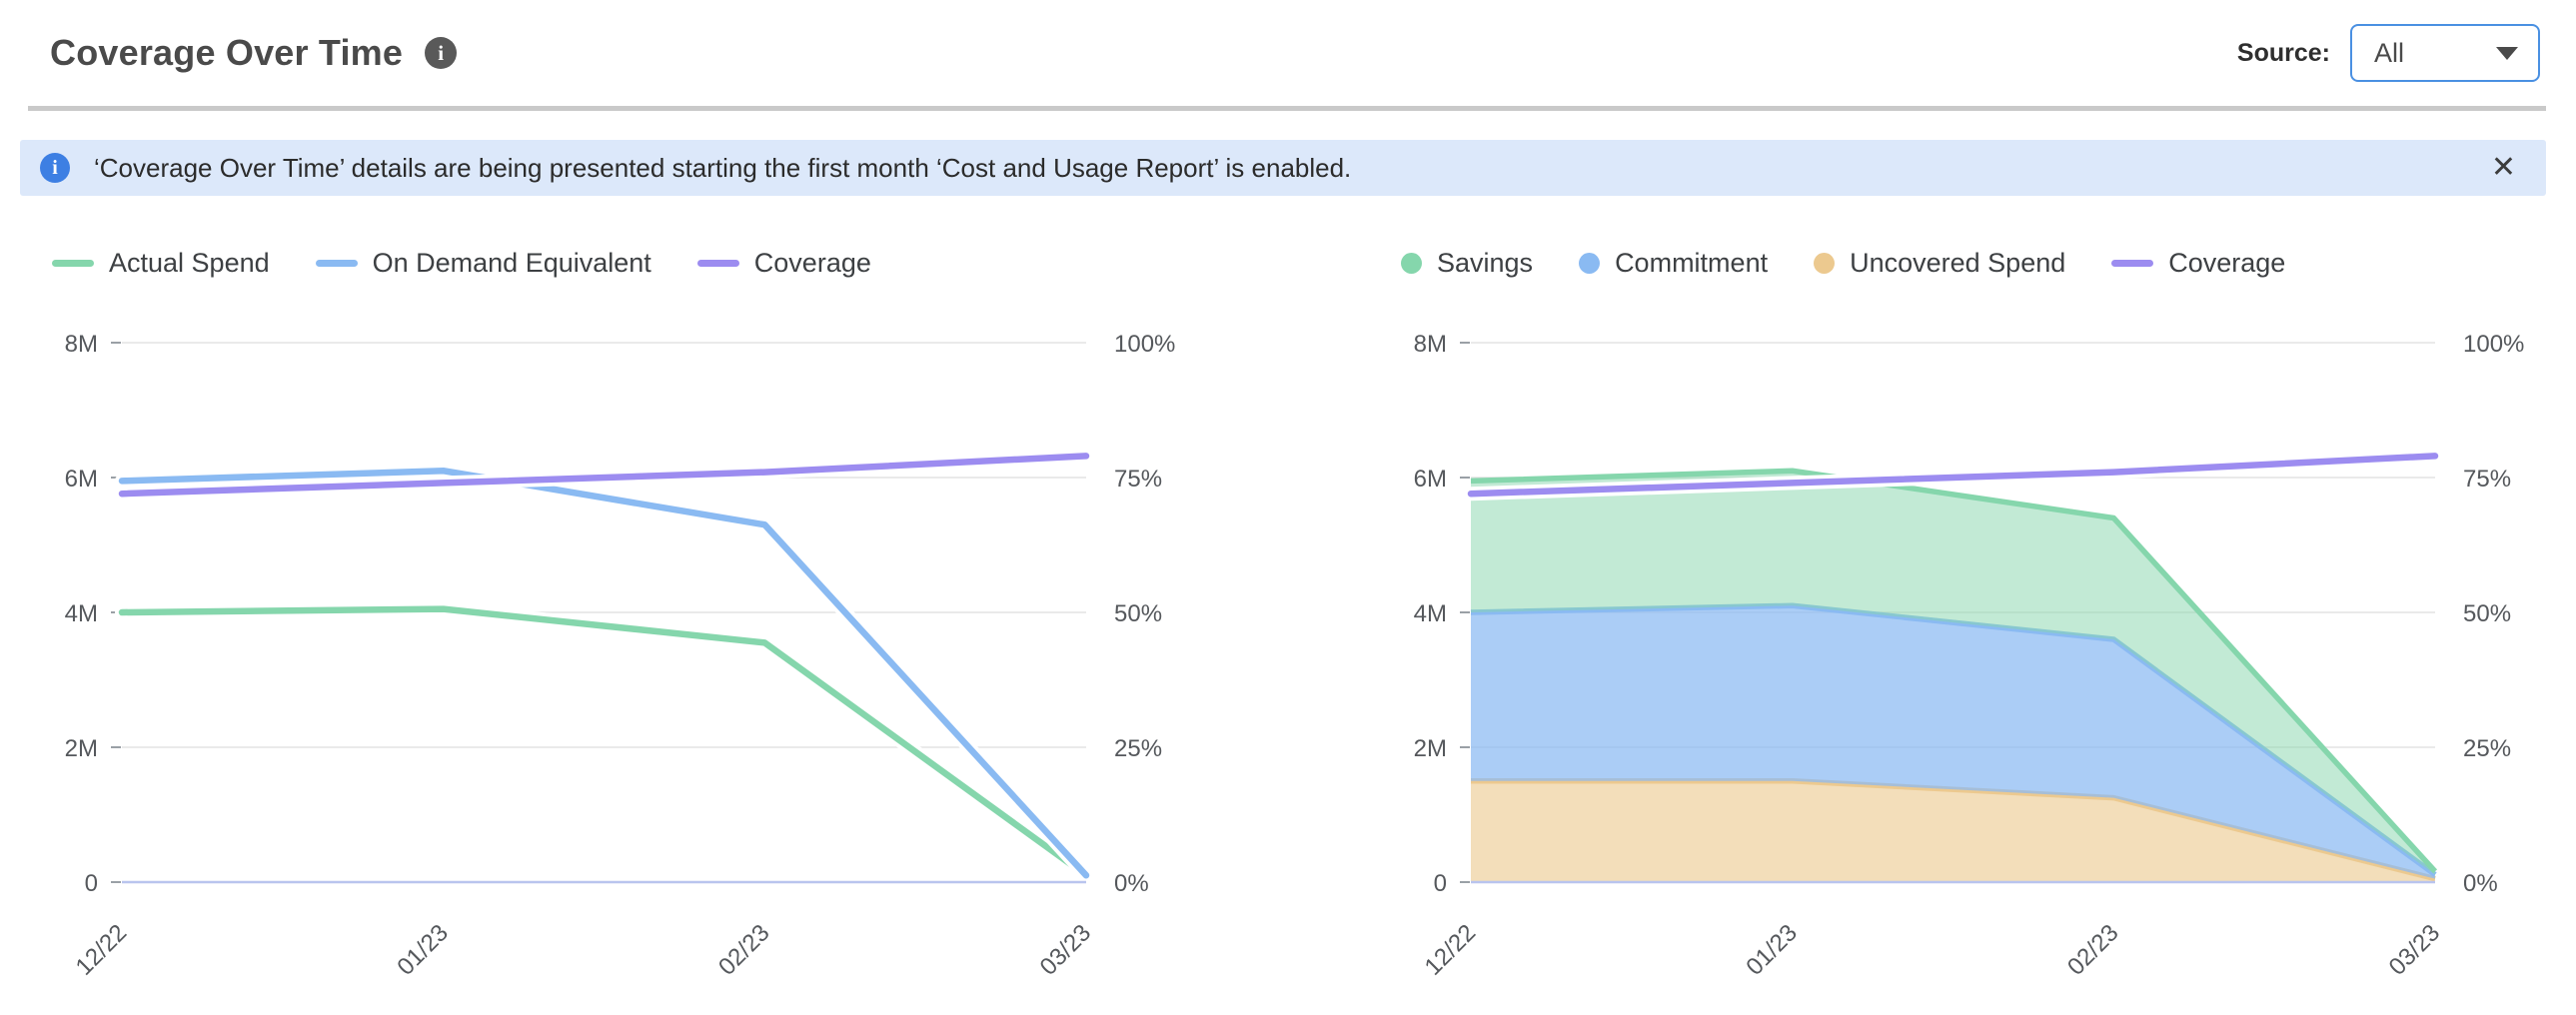 Image resolution: width=2576 pixels, height=1015 pixels. What do you see at coordinates (55, 168) in the screenshot?
I see `banner-info-icon: i` at bounding box center [55, 168].